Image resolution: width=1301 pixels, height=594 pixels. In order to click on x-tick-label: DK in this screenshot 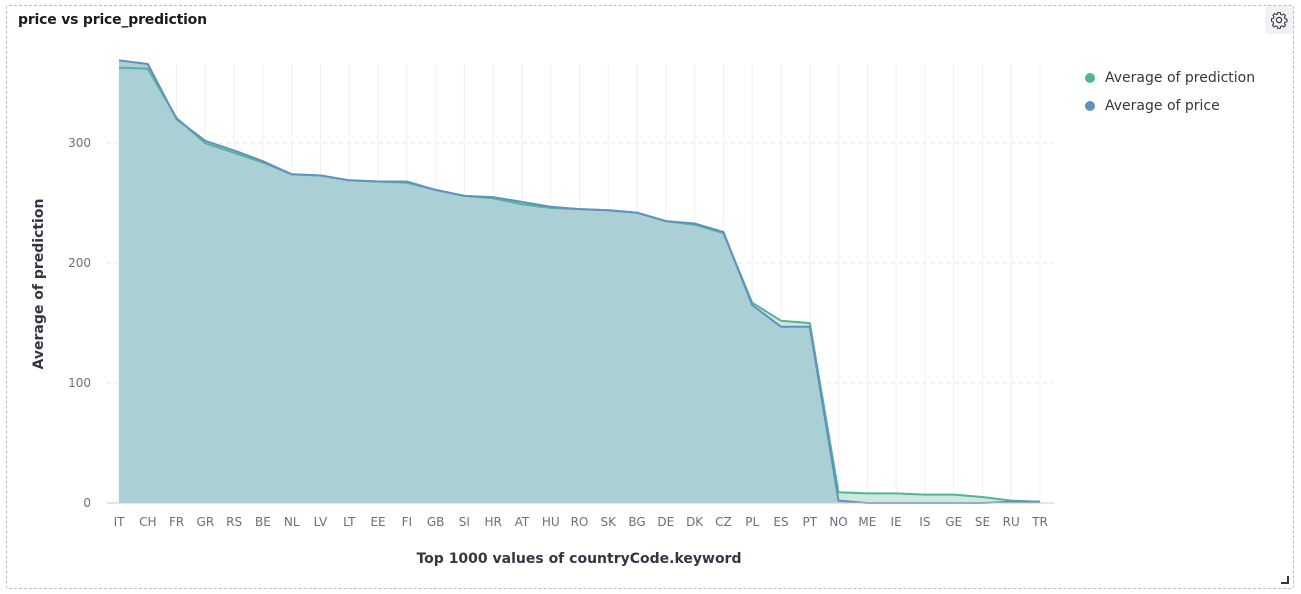, I will do `click(695, 522)`.